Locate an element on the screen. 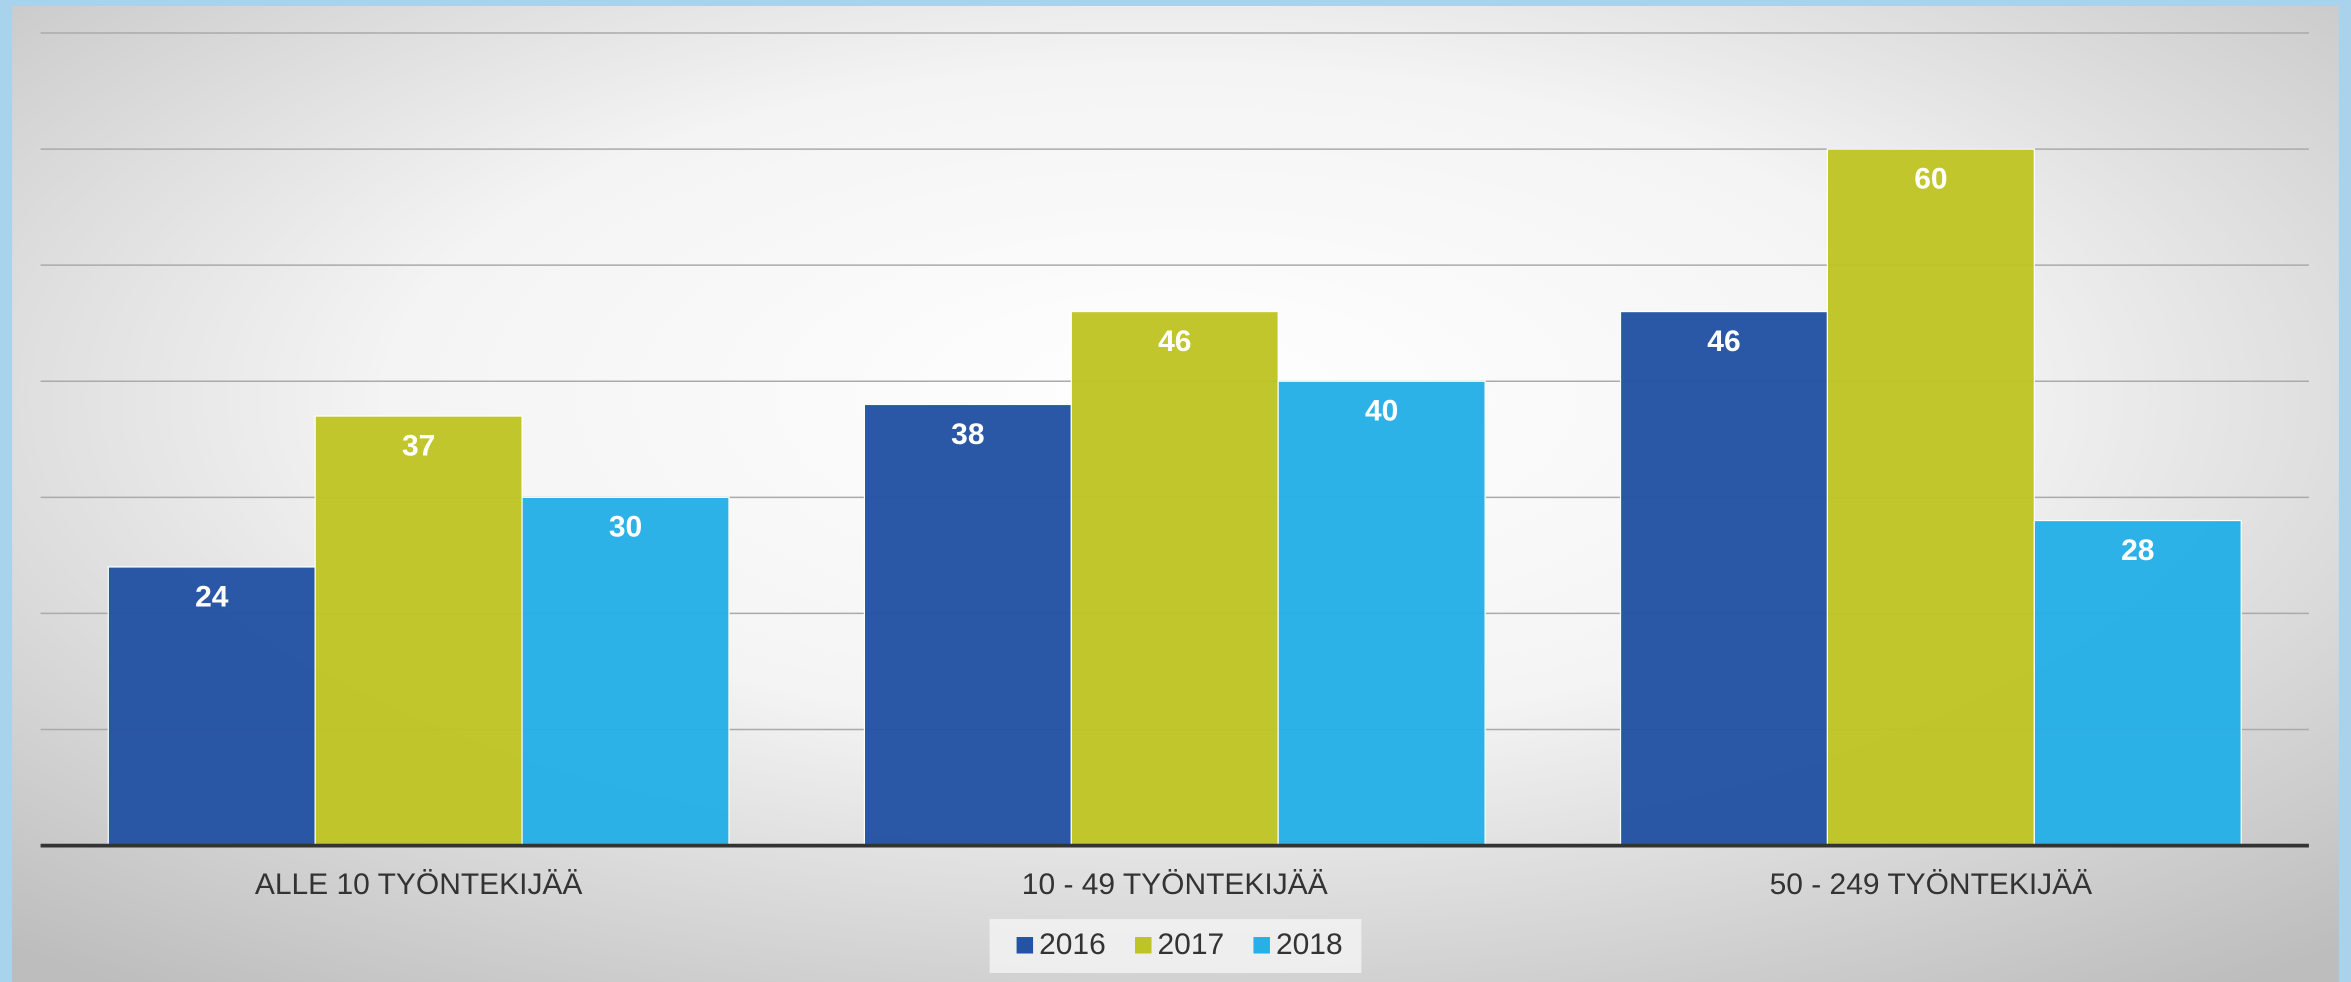  x-tick-label: 10 - 49 TYÖNTEKIJÄÄ is located at coordinates (1175, 884).